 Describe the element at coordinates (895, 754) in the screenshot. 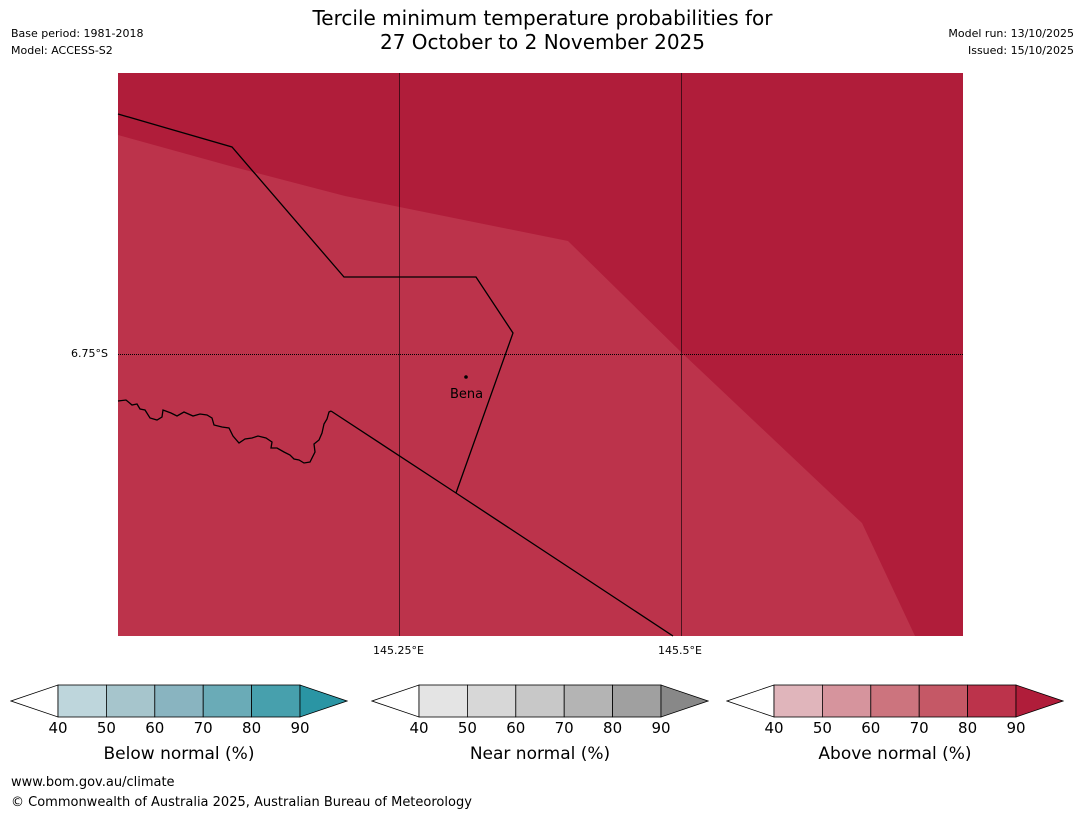

I see `colorbar-label: Above normal (%)` at that location.